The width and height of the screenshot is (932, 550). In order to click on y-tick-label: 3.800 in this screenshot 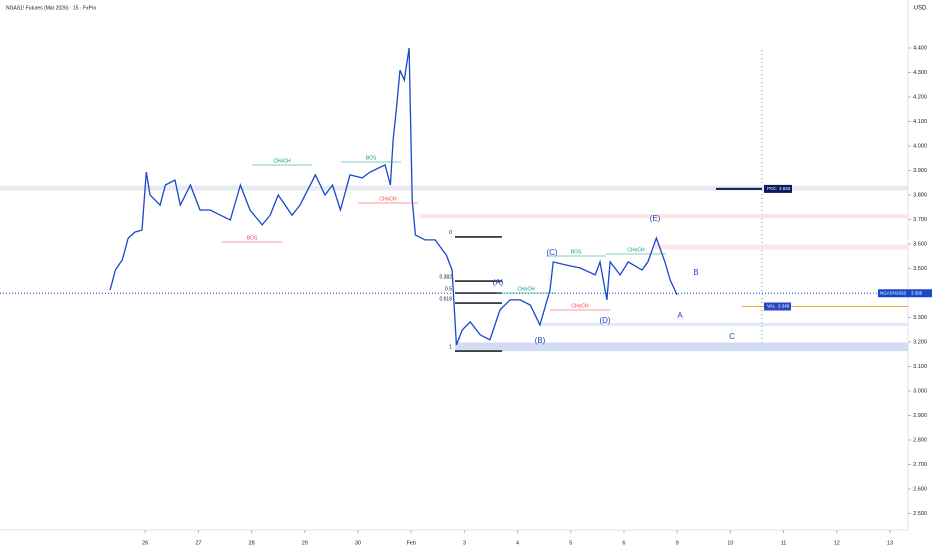, I will do `click(920, 195)`.